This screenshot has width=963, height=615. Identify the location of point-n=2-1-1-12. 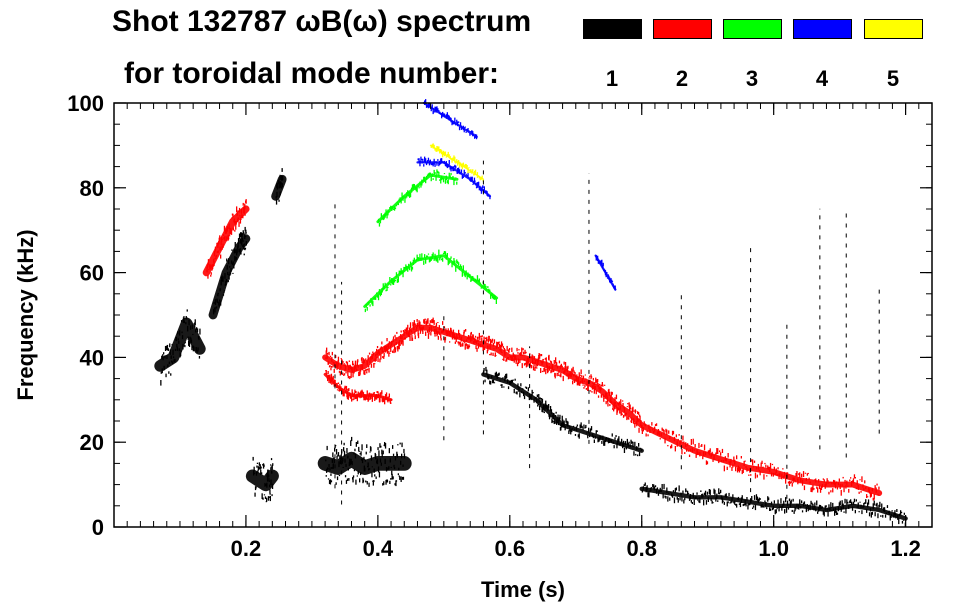
(344, 374).